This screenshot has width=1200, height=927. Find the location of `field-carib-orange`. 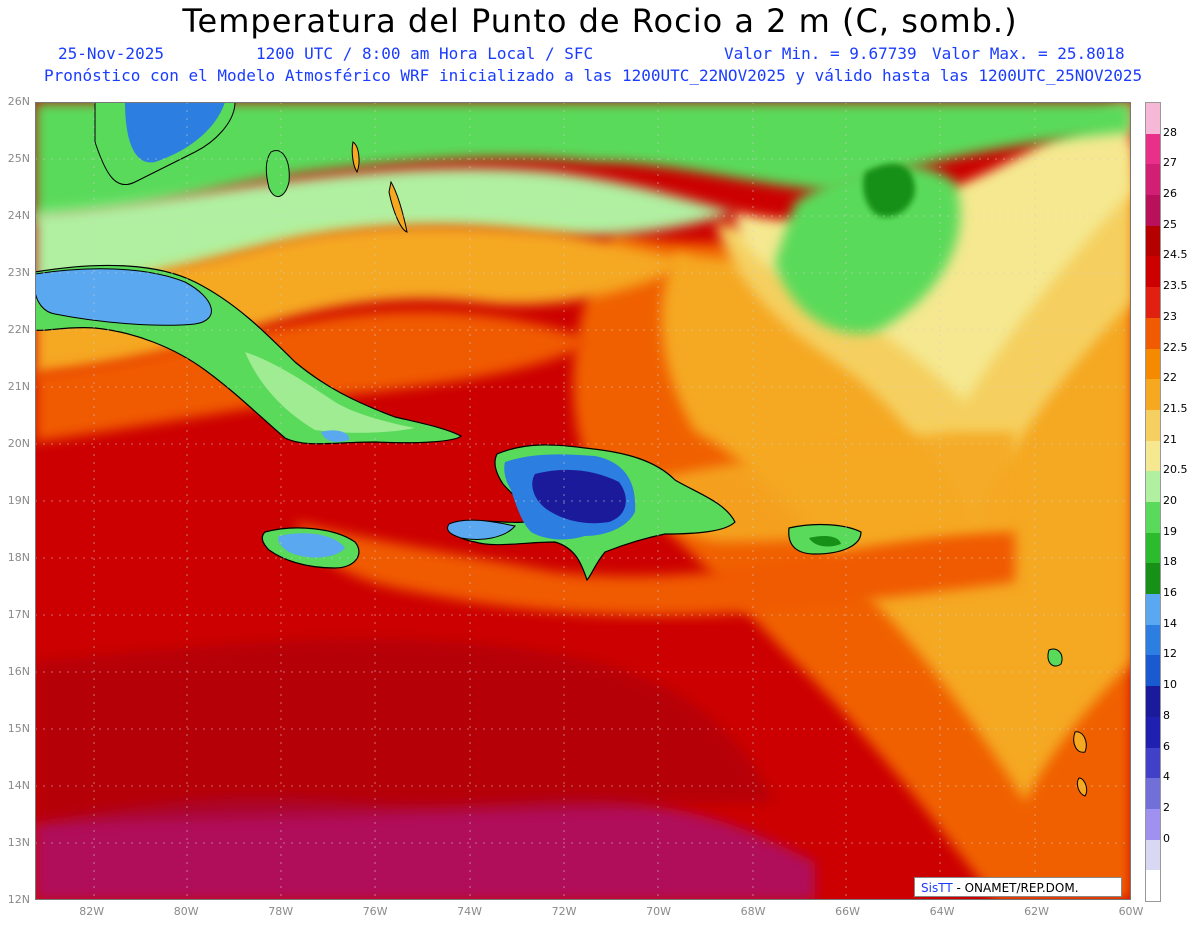

field-carib-orange is located at coordinates (655, 569).